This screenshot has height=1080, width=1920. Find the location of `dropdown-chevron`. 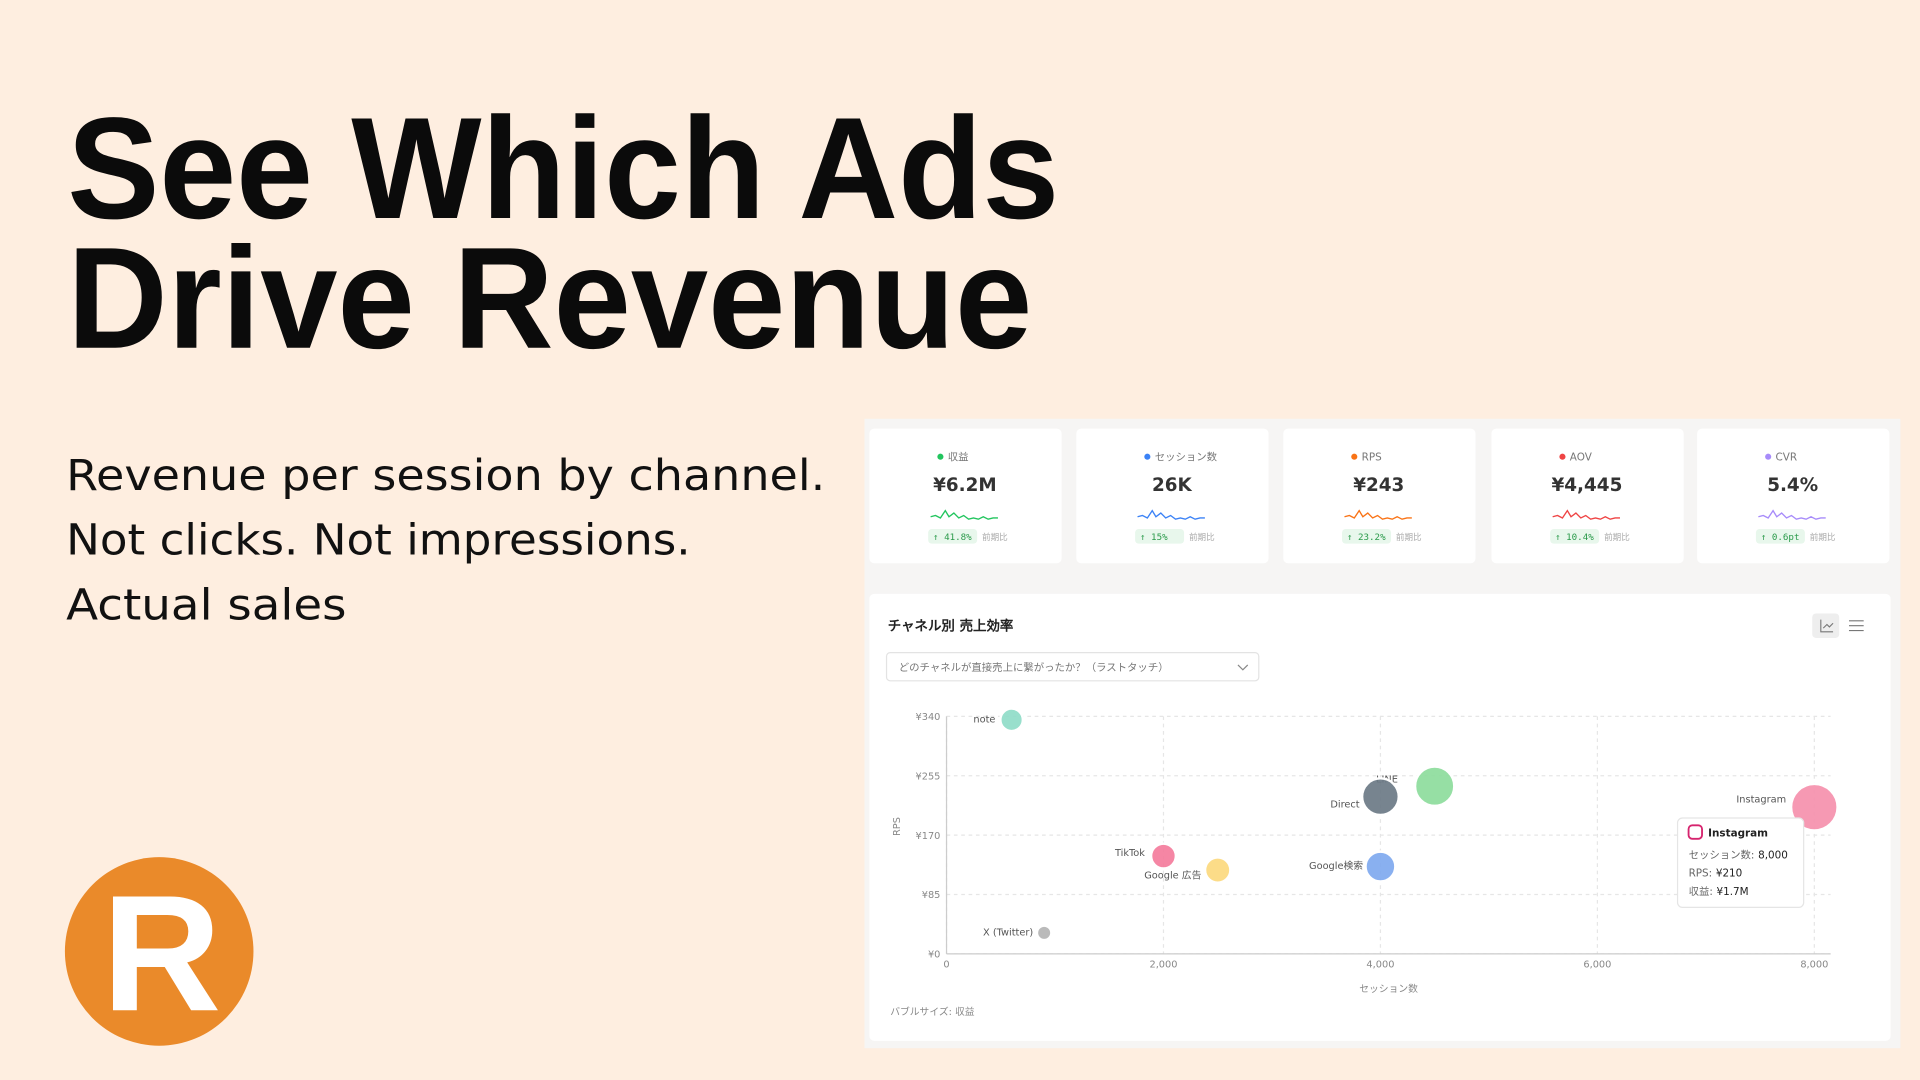

dropdown-chevron is located at coordinates (1243, 667).